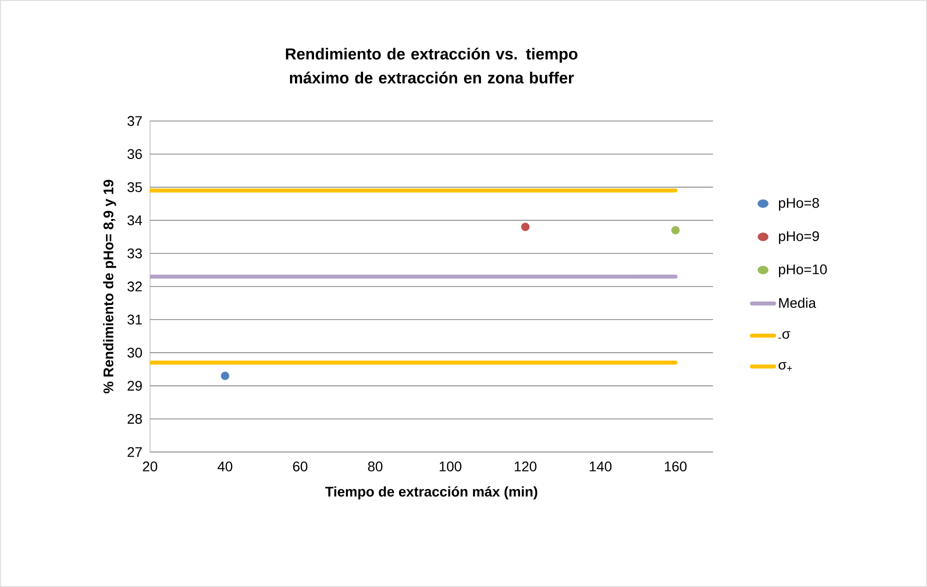 Image resolution: width=927 pixels, height=587 pixels. What do you see at coordinates (802, 271) in the screenshot?
I see `legend-label: pHo=10` at bounding box center [802, 271].